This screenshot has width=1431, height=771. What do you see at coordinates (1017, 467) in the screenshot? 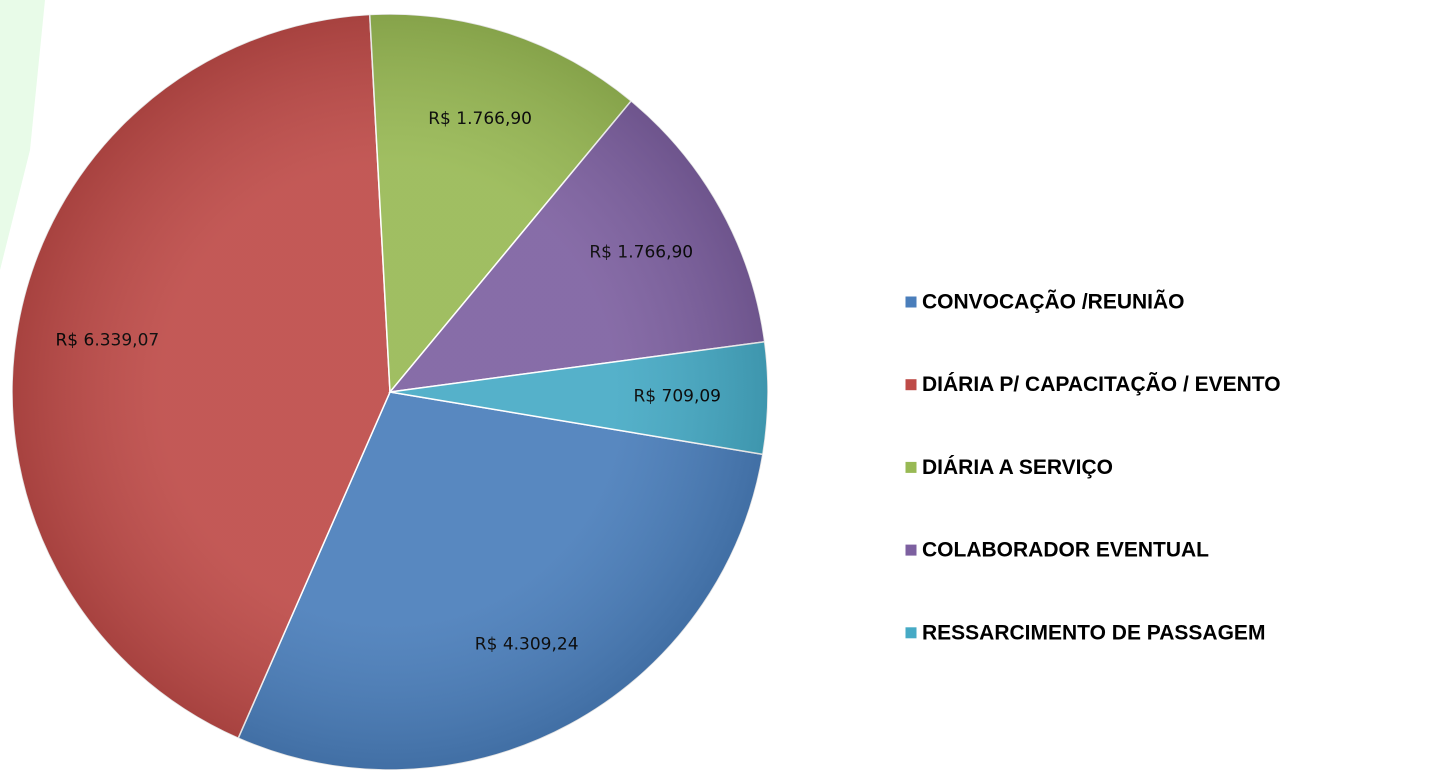
I see `legend-label: DIÁRIA A SERVIÇO` at bounding box center [1017, 467].